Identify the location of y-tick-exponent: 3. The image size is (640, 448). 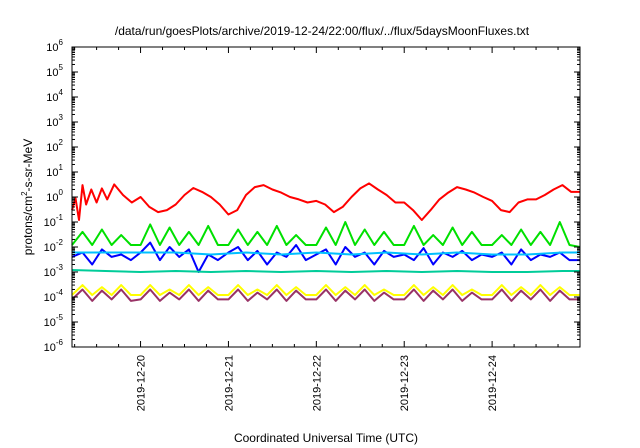
(61, 117).